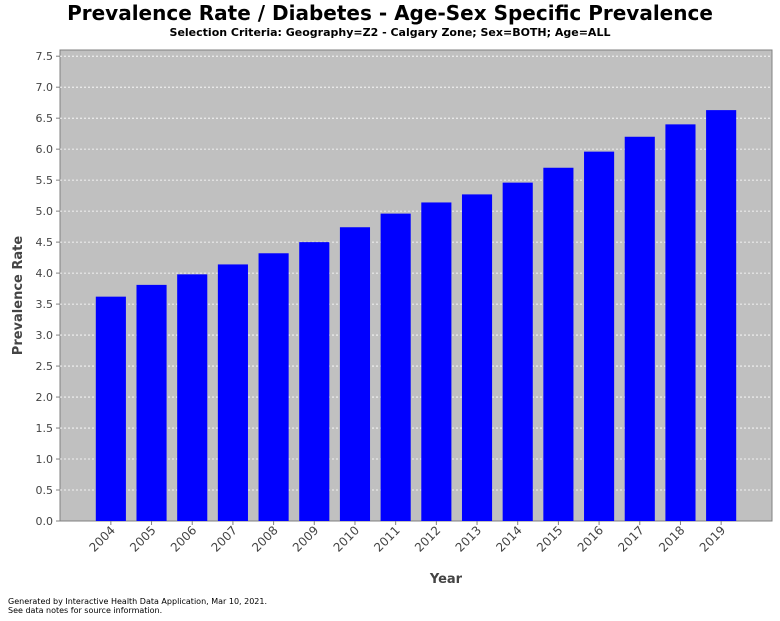 The height and width of the screenshot is (621, 780). I want to click on y-tick-label: 4.0, so click(45, 273).